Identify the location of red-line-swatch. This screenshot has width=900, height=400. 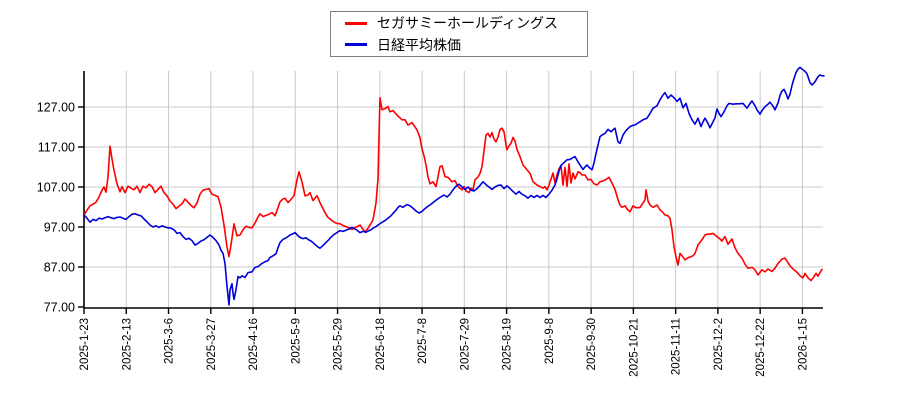
(356, 23).